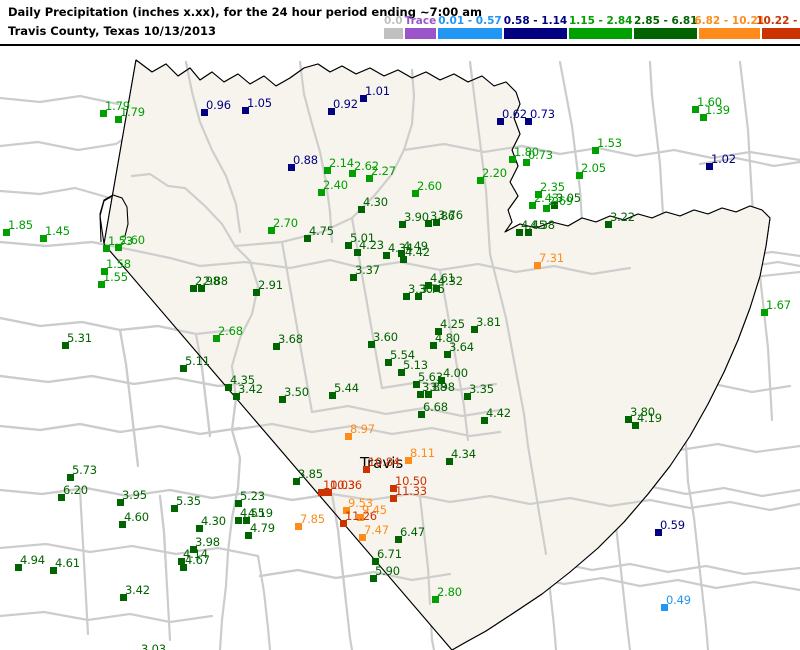 The height and width of the screenshot is (650, 800). I want to click on station-value-label: 5.11, so click(197, 361).